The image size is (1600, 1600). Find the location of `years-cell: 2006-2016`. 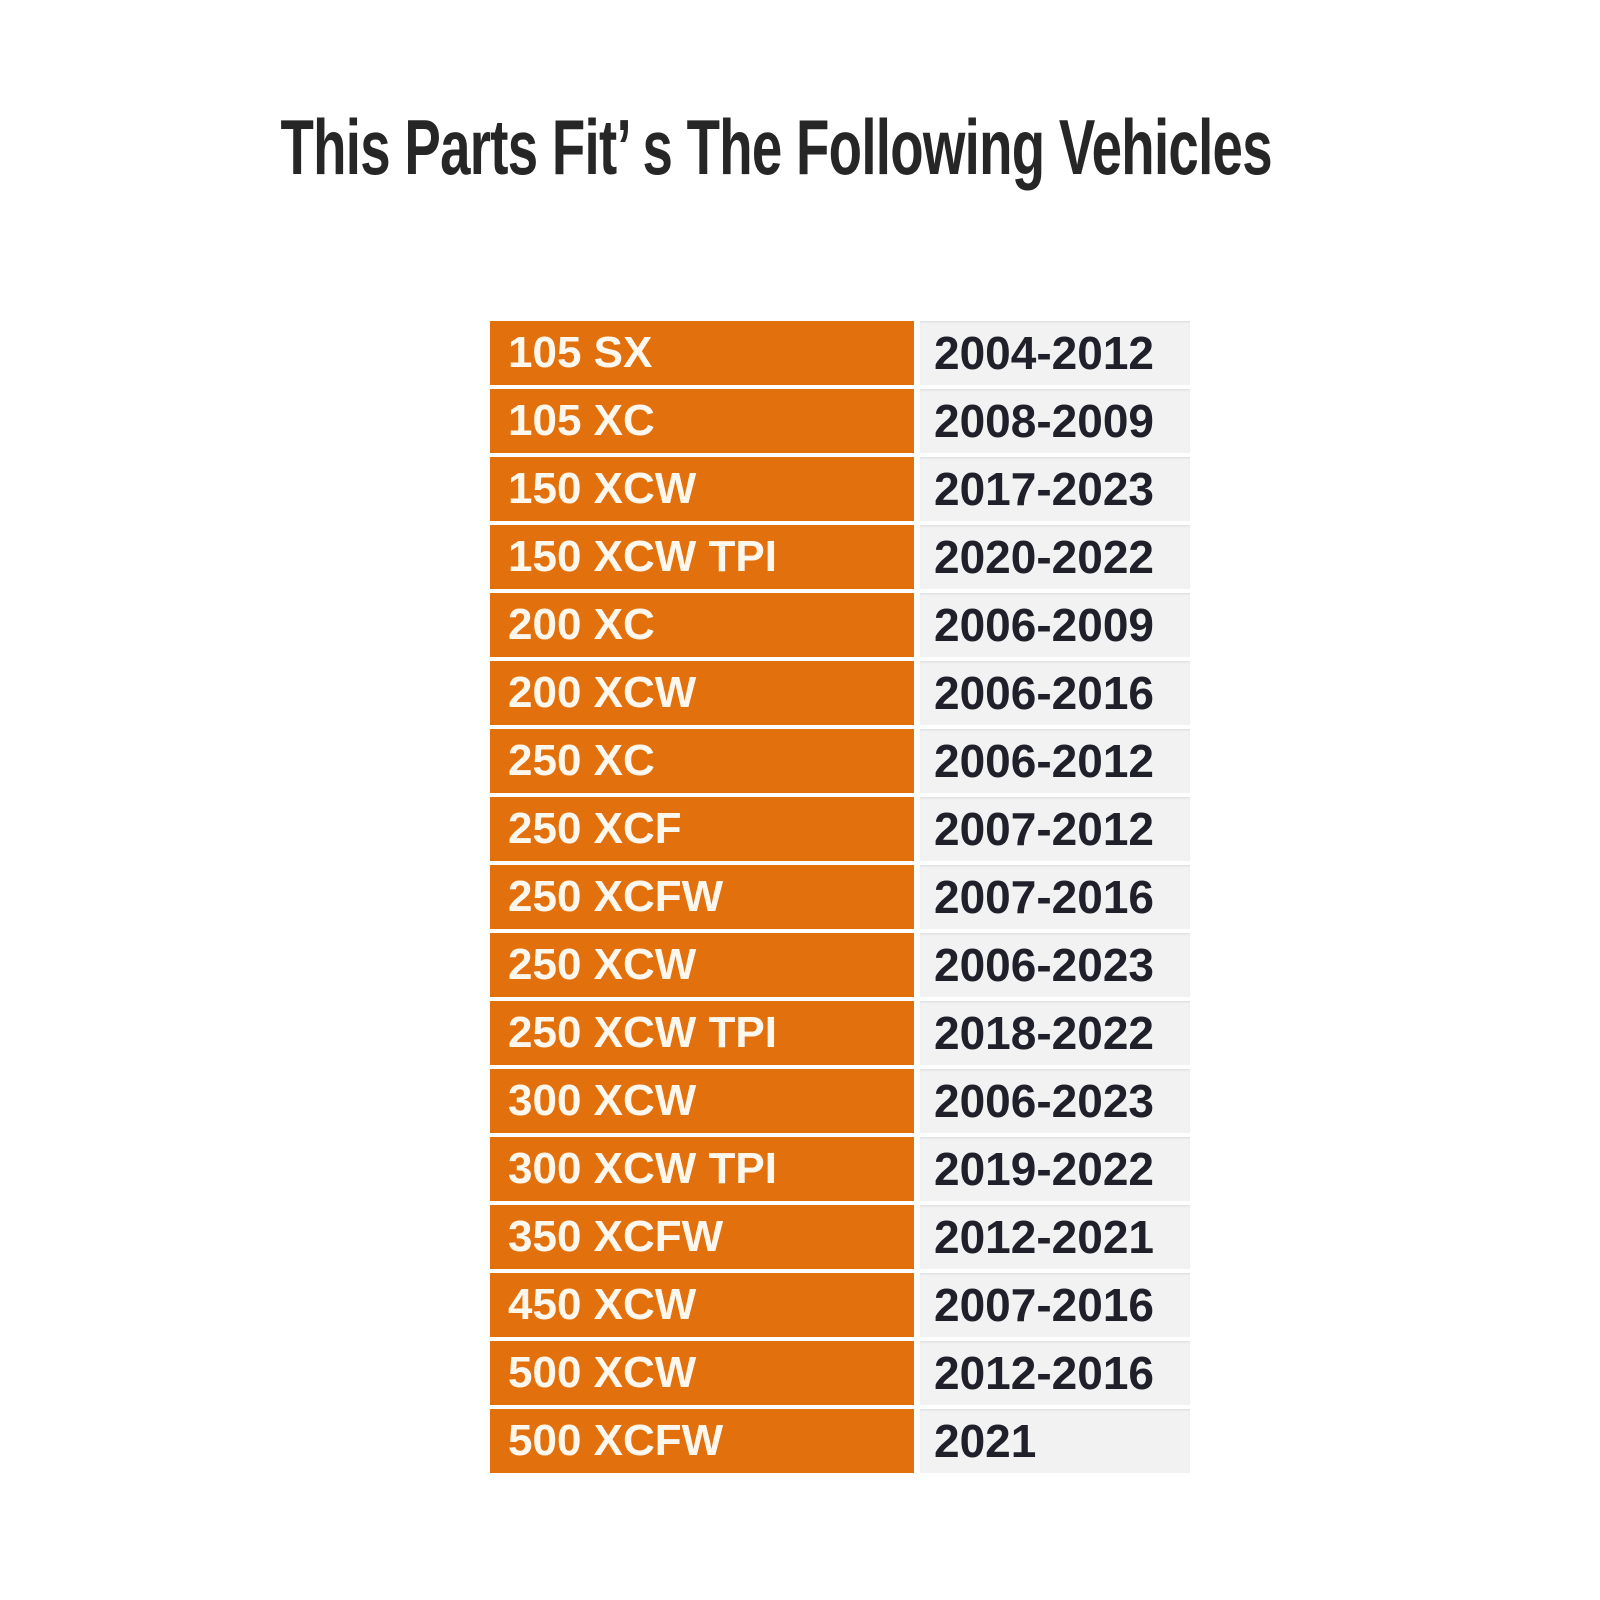

years-cell: 2006-2016 is located at coordinates (1055, 693).